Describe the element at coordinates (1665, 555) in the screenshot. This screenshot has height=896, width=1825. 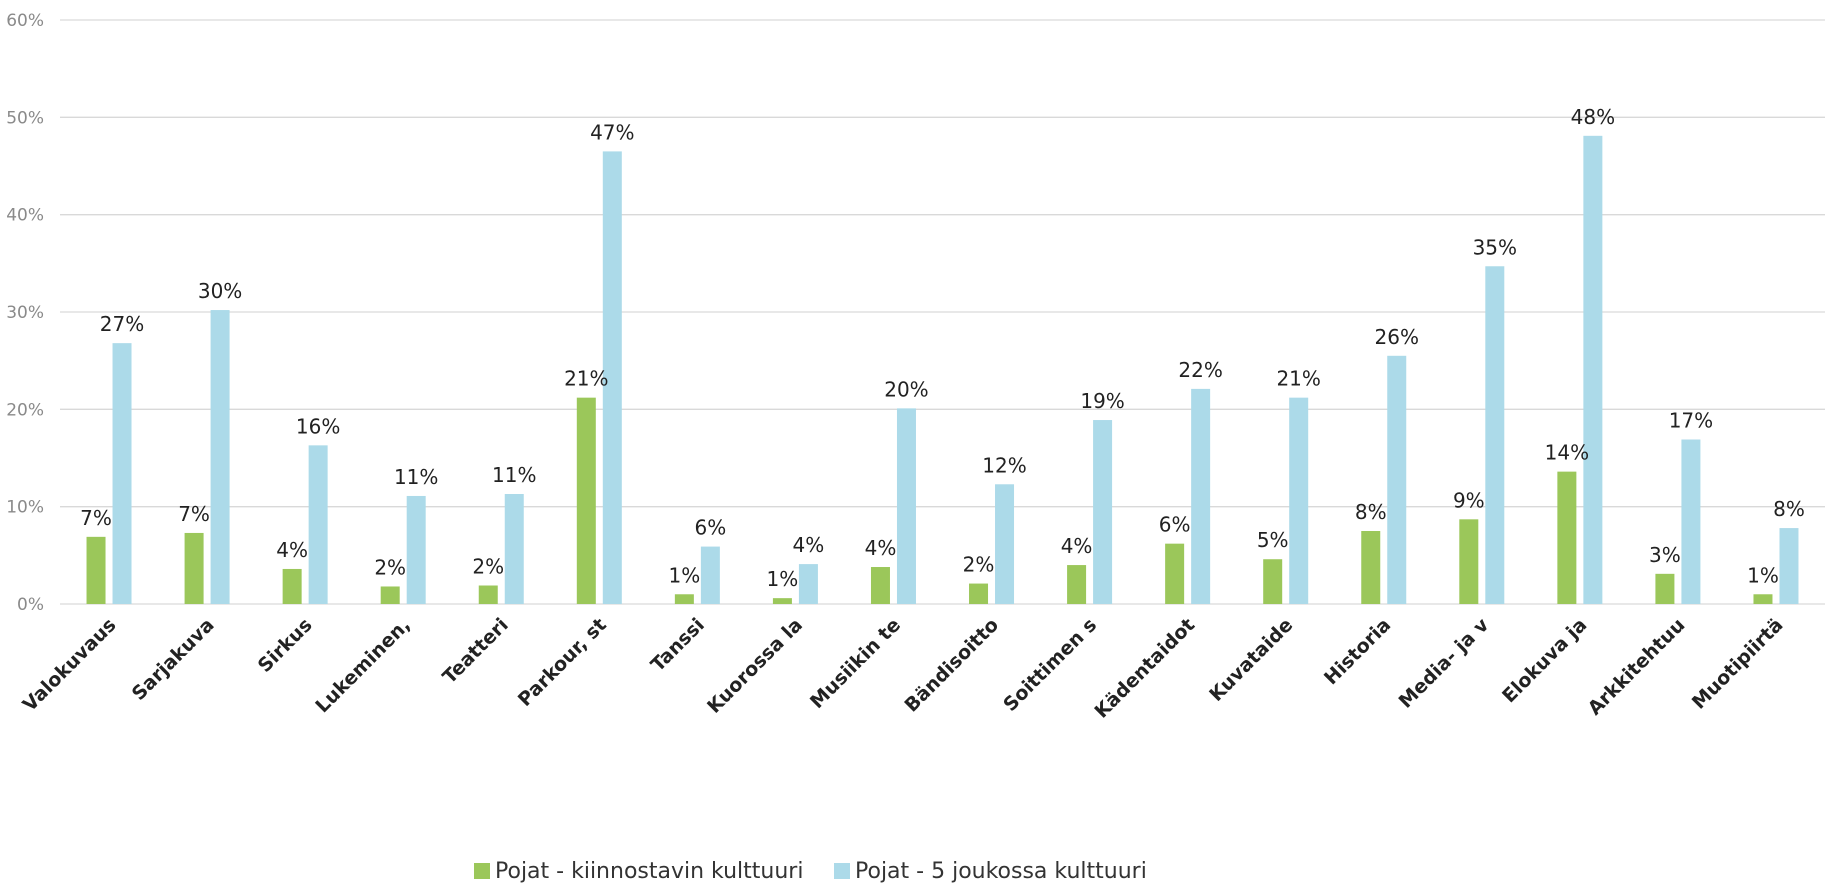
I see `data-label: 3%` at that location.